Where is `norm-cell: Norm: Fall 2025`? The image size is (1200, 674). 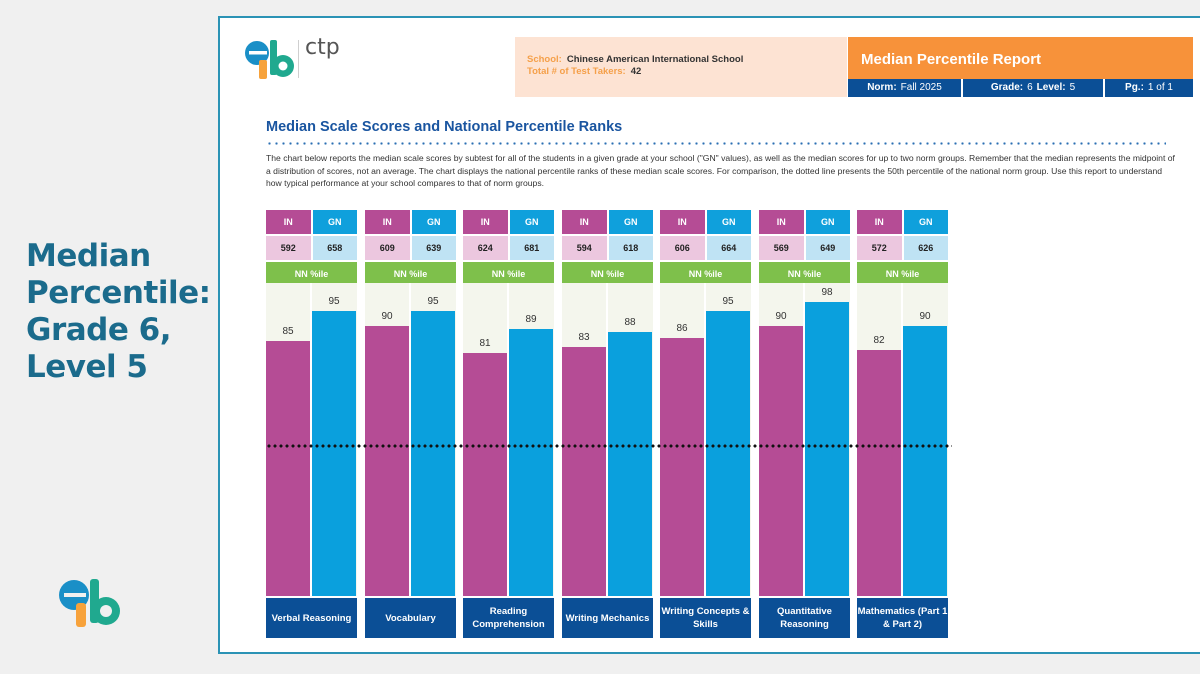 norm-cell: Norm: Fall 2025 is located at coordinates (905, 88).